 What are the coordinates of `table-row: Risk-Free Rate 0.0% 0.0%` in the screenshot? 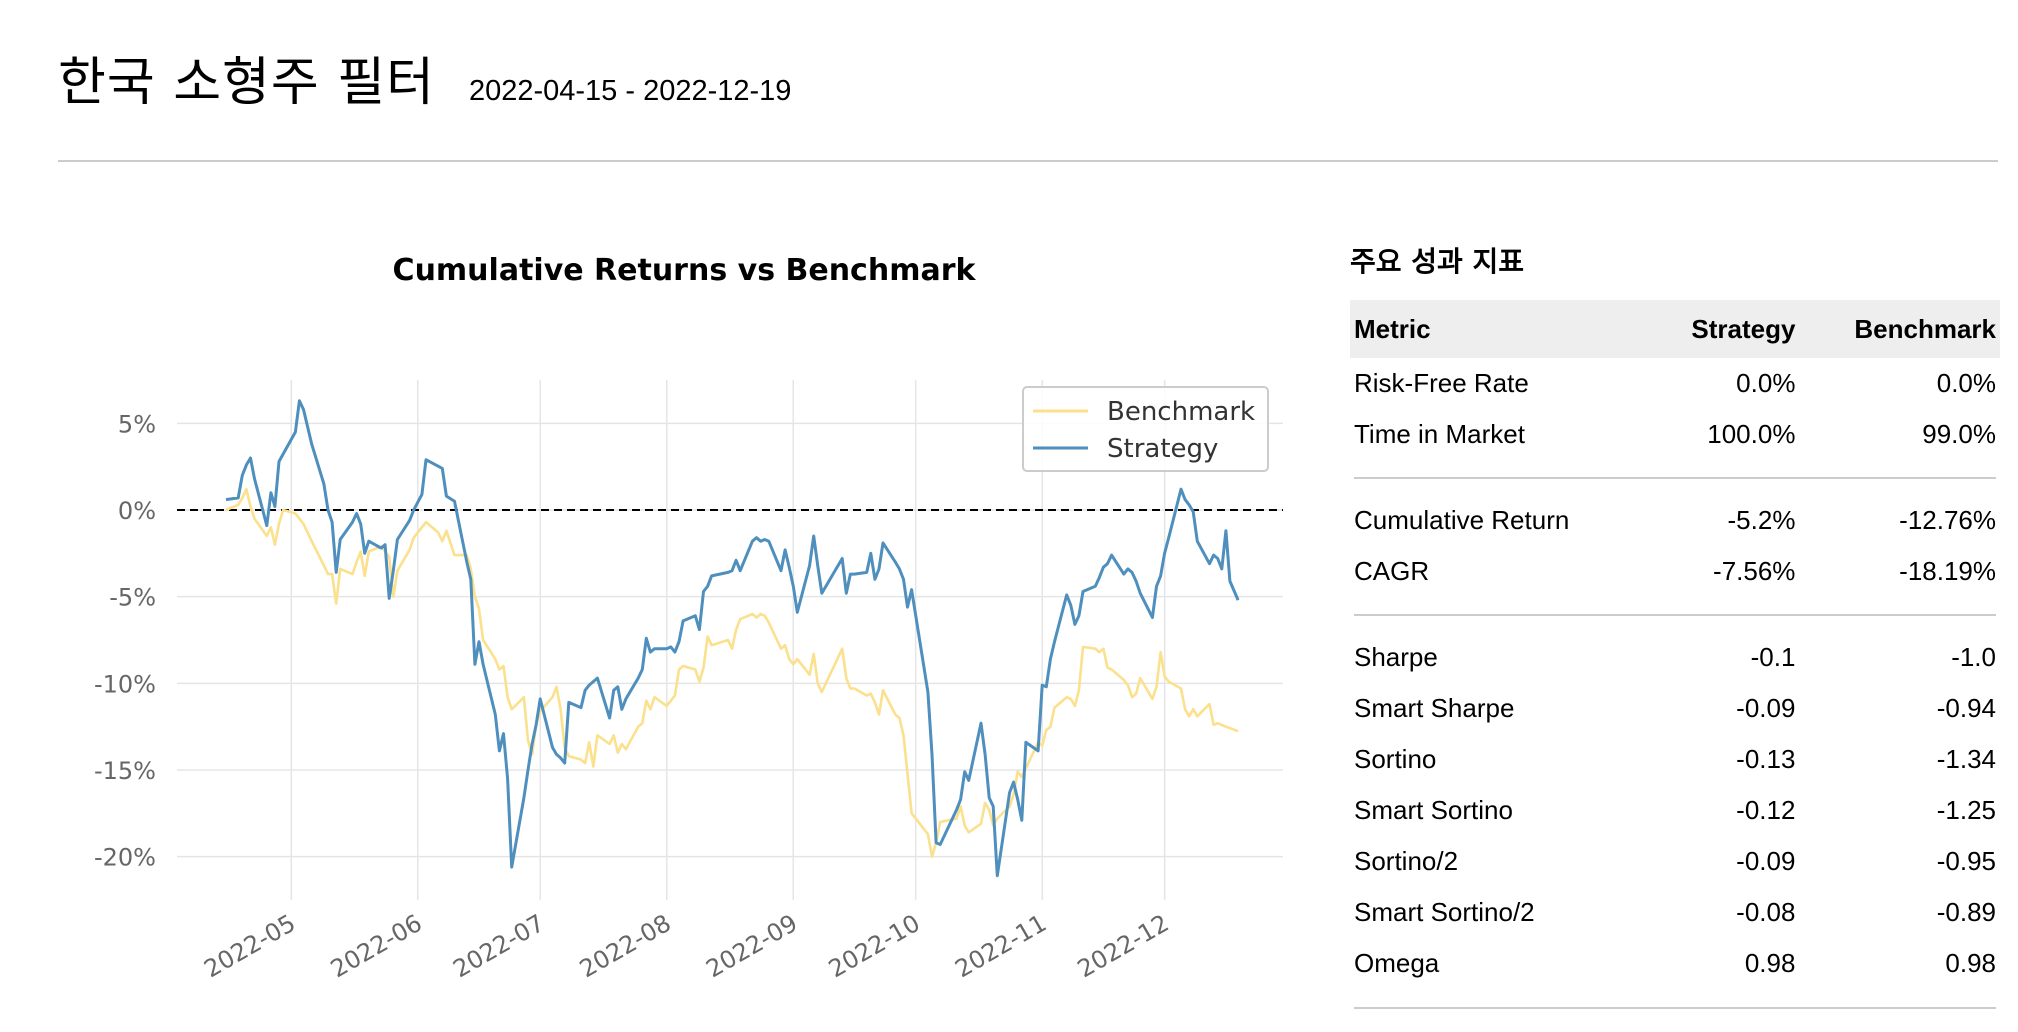 It's located at (1675, 383).